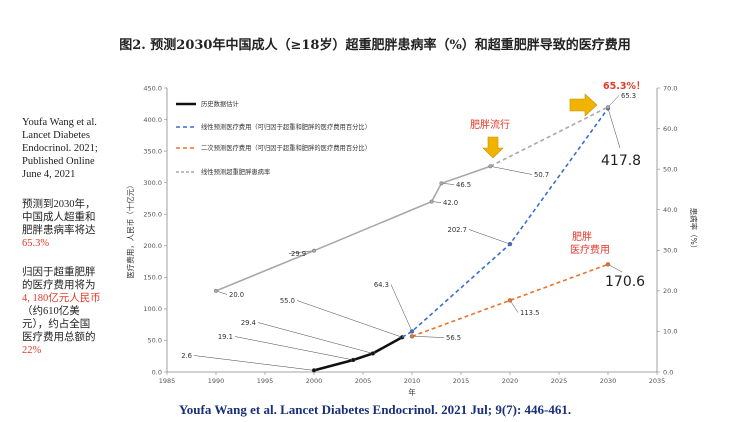 This screenshot has height=422, width=750. Describe the element at coordinates (265, 381) in the screenshot. I see `x-tick-label: 1995` at that location.